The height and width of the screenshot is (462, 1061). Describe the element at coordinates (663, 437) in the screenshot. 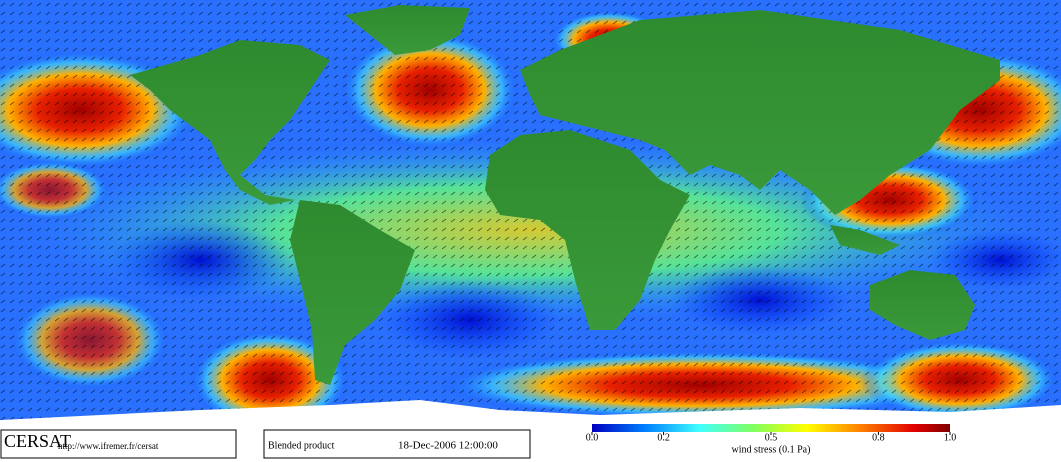

I see `colorbar-tick-label: 0.2` at that location.